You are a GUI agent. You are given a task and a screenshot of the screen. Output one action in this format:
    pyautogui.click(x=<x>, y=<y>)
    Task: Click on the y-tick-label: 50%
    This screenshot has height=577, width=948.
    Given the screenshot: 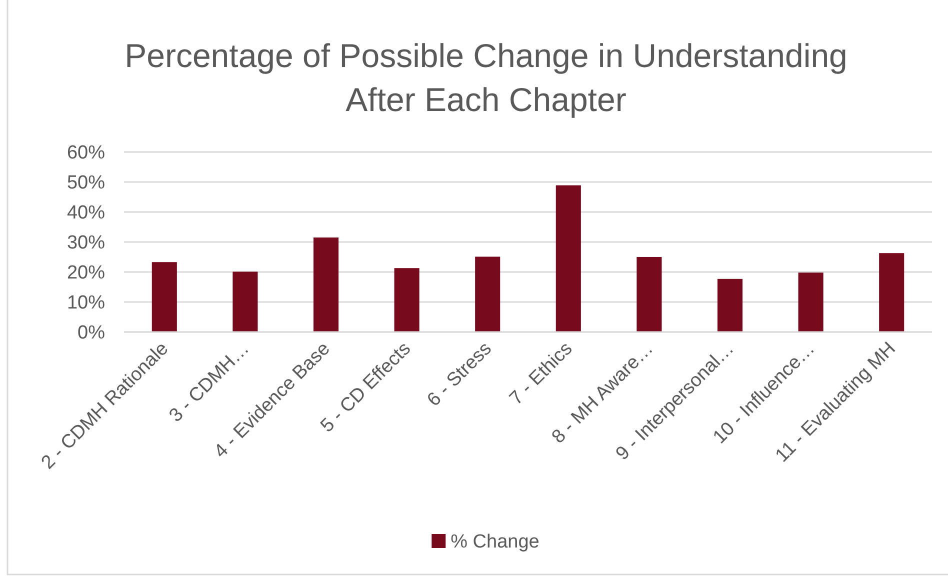 What is the action you would take?
    pyautogui.click(x=86, y=183)
    